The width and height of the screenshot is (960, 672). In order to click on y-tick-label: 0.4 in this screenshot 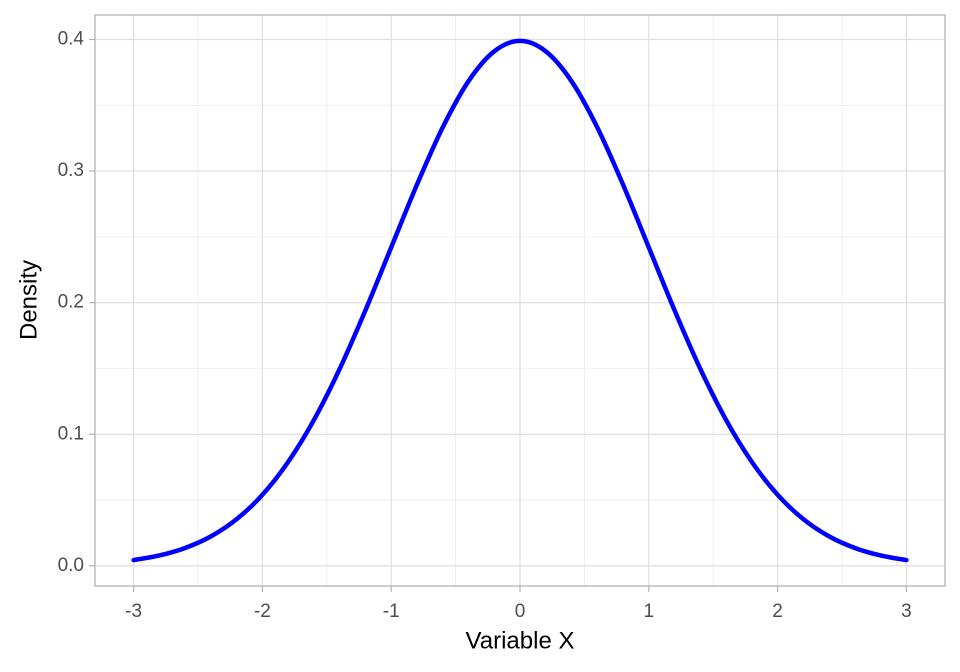, I will do `click(71, 38)`.